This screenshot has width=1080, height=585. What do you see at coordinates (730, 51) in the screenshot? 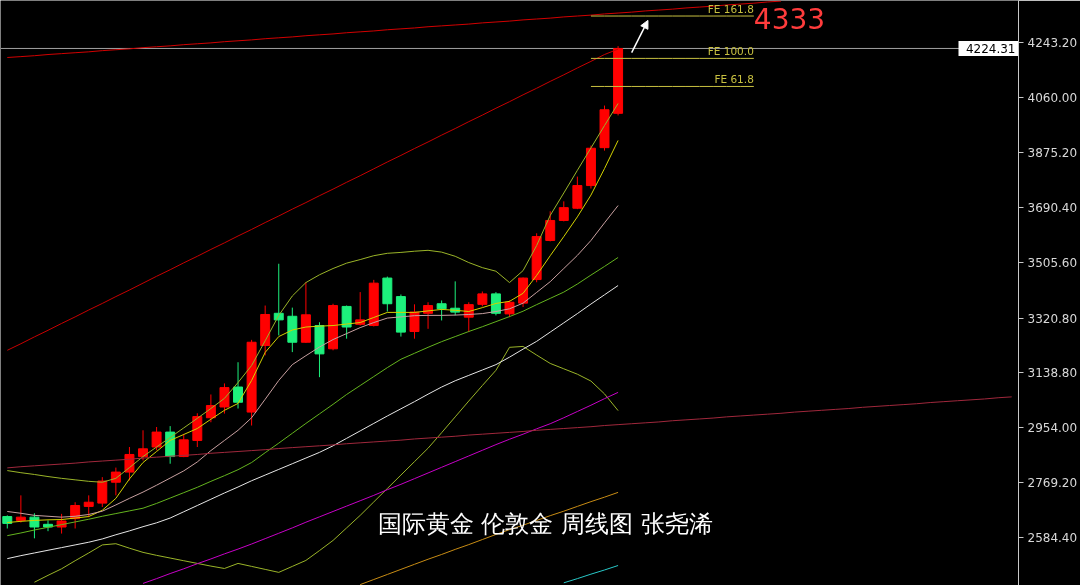
I see `series-label: FE 100.0` at bounding box center [730, 51].